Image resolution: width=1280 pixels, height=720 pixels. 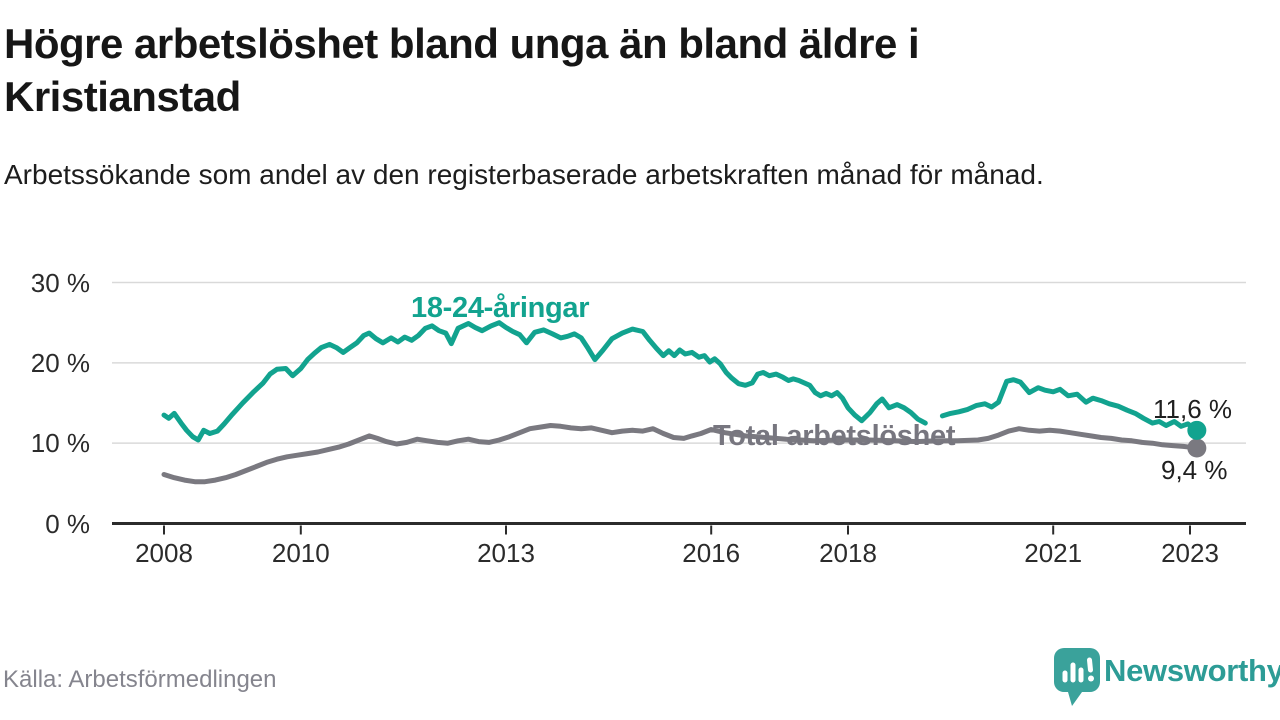 I want to click on series-label-total: Total arbetslöshet, so click(x=834, y=436).